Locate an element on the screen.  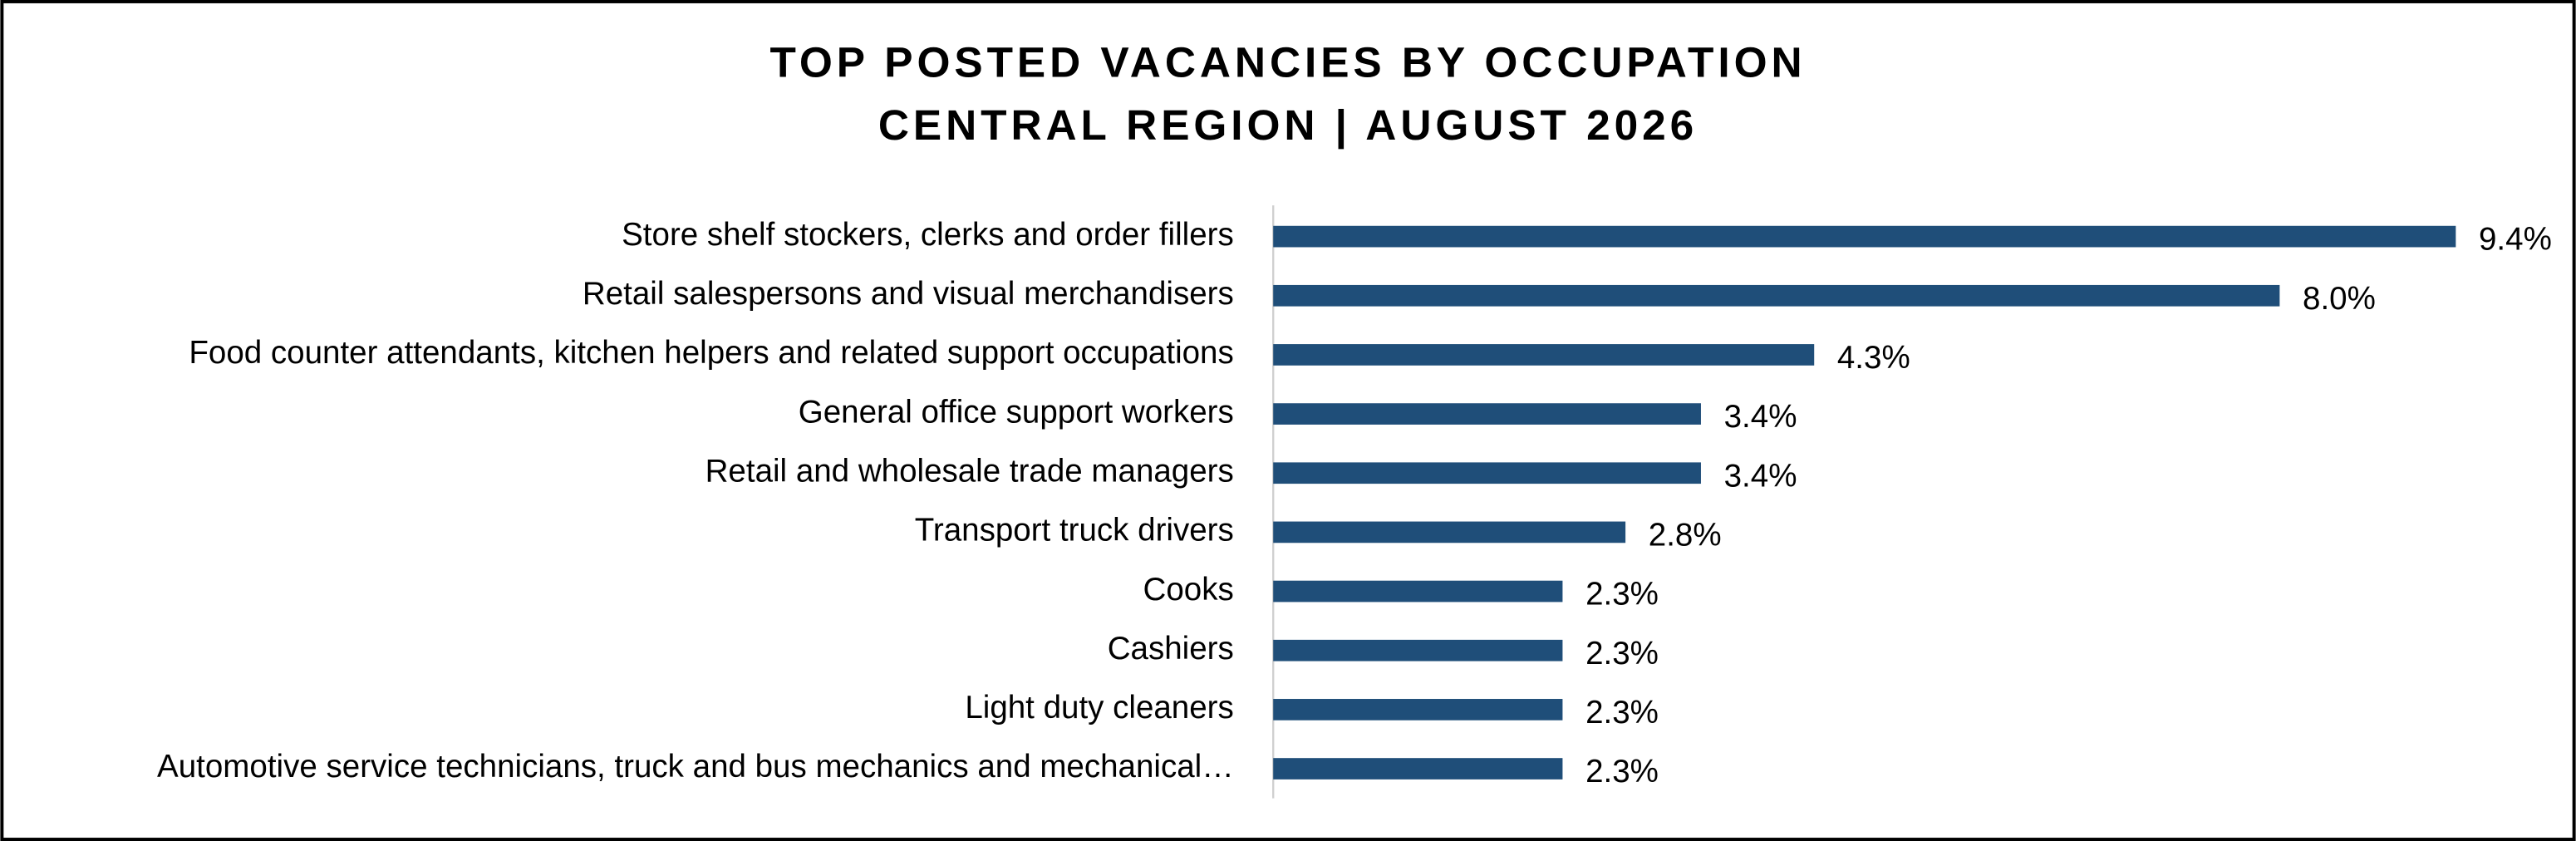
value-label: 4.3% is located at coordinates (1873, 358).